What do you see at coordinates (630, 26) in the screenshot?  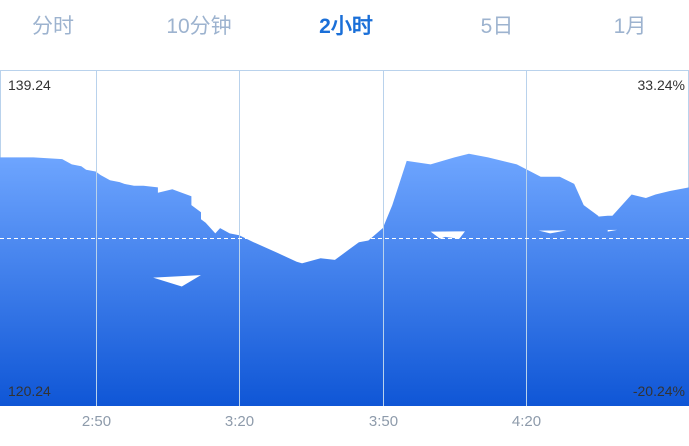 I see `tab-1month: 1月` at bounding box center [630, 26].